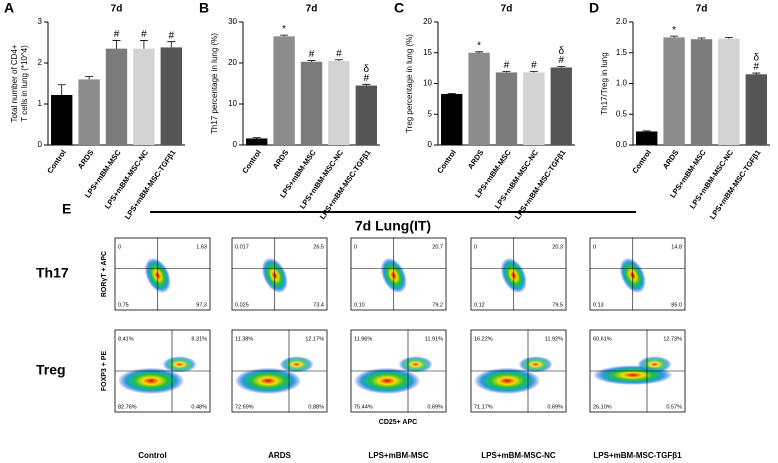  Describe the element at coordinates (622, 83) in the screenshot. I see `y-tick-label: 1.0` at that location.